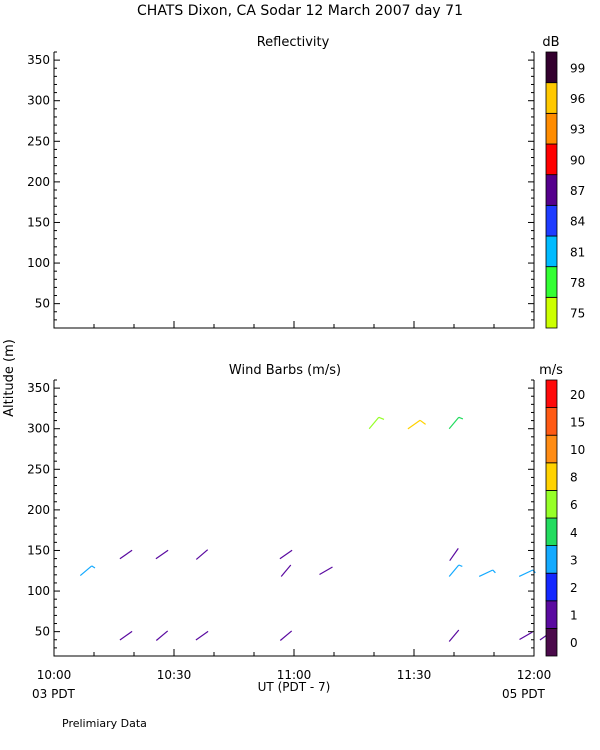 This screenshot has height=750, width=600. I want to click on wind-barbs-xtick-label: 11:30, so click(414, 675).